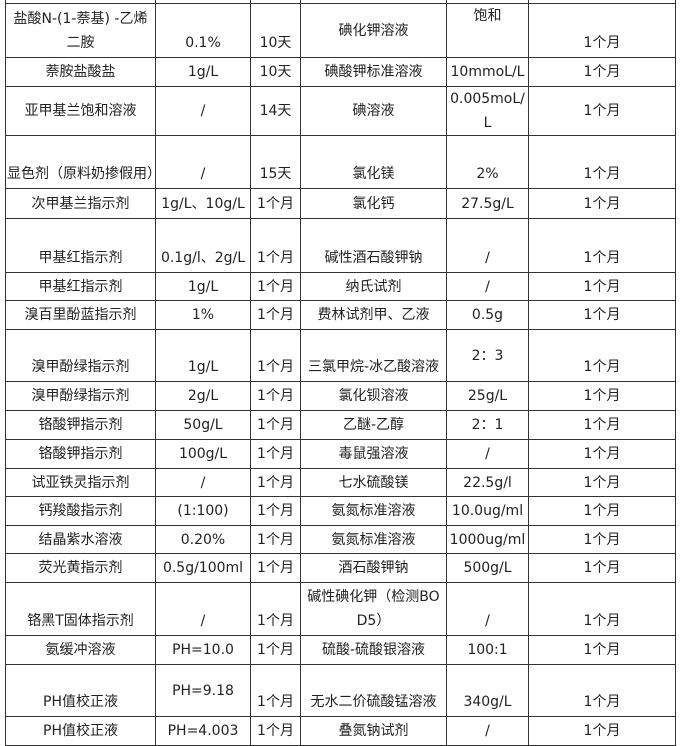 The width and height of the screenshot is (682, 746). Describe the element at coordinates (373, 72) in the screenshot. I see `reagent-name-2-cell: 碘酸钾标准溶液` at that location.